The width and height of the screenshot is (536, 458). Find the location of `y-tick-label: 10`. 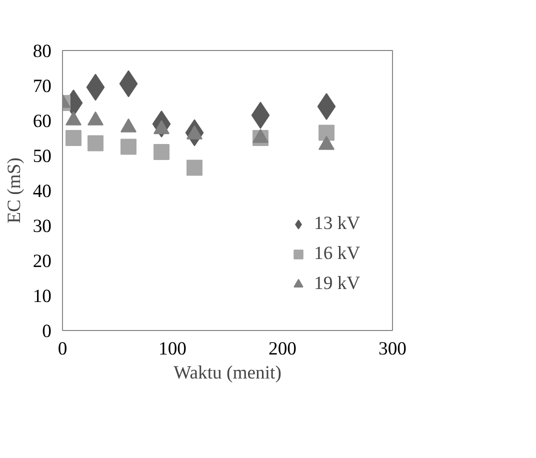

y-tick-label: 10 is located at coordinates (42, 296).